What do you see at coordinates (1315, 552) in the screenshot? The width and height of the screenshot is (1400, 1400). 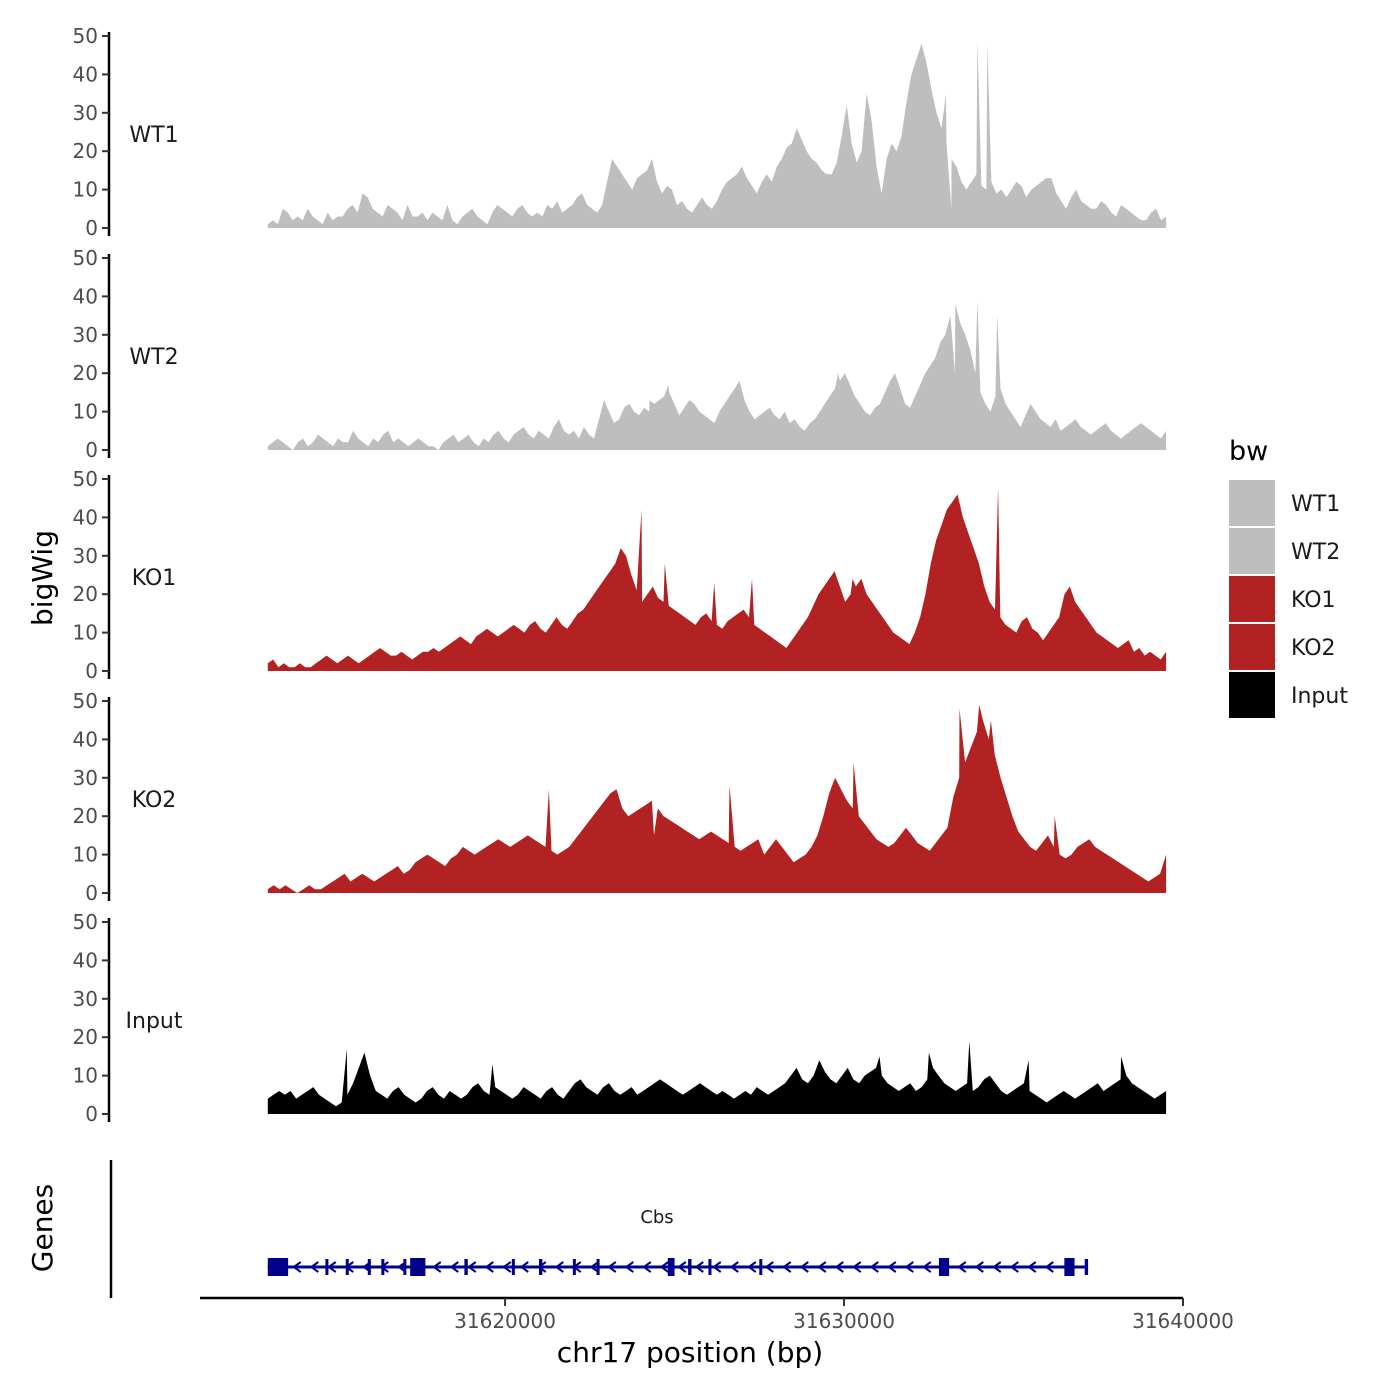 I see `legend-label-wt2: WT2` at bounding box center [1315, 552].